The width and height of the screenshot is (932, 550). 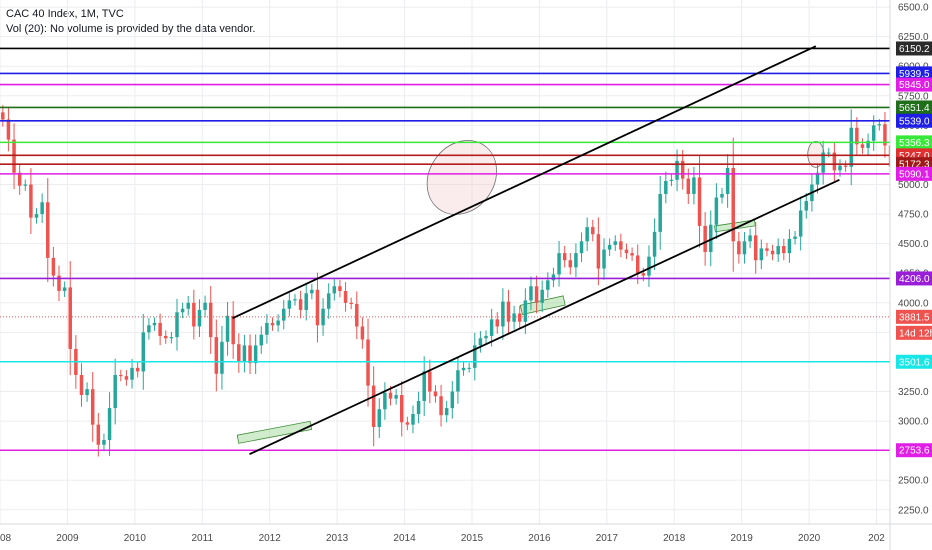 I want to click on x-tick-label: 2019, so click(x=742, y=538).